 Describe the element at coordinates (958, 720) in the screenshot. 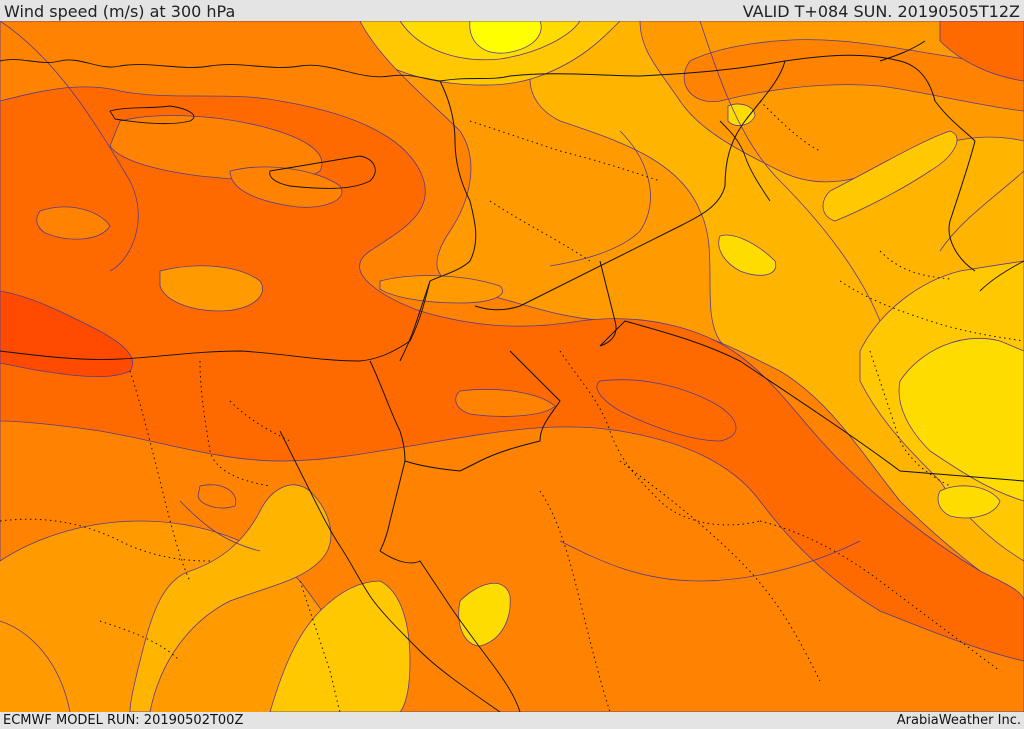

I see `credit-label: ArabiaWeather Inc.` at that location.